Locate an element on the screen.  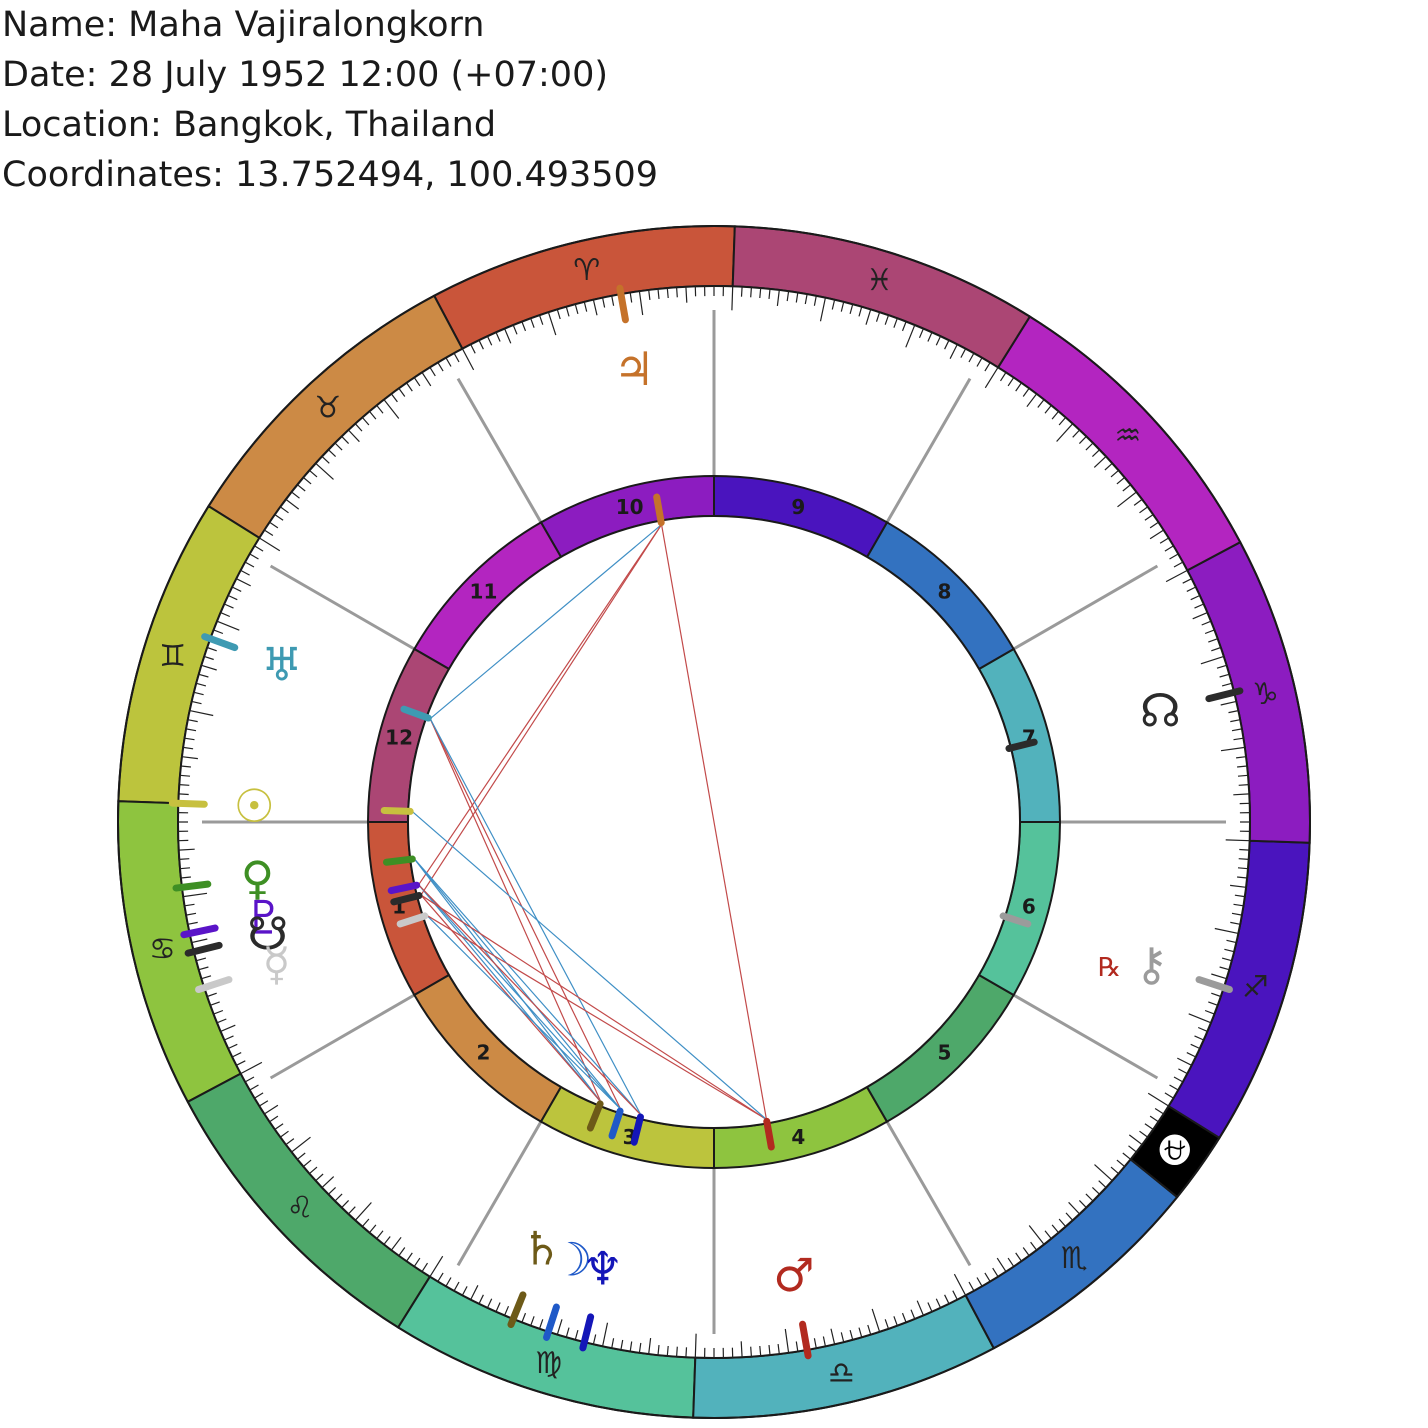
aspect-square-south-node-mars is located at coordinates (593, 1007).